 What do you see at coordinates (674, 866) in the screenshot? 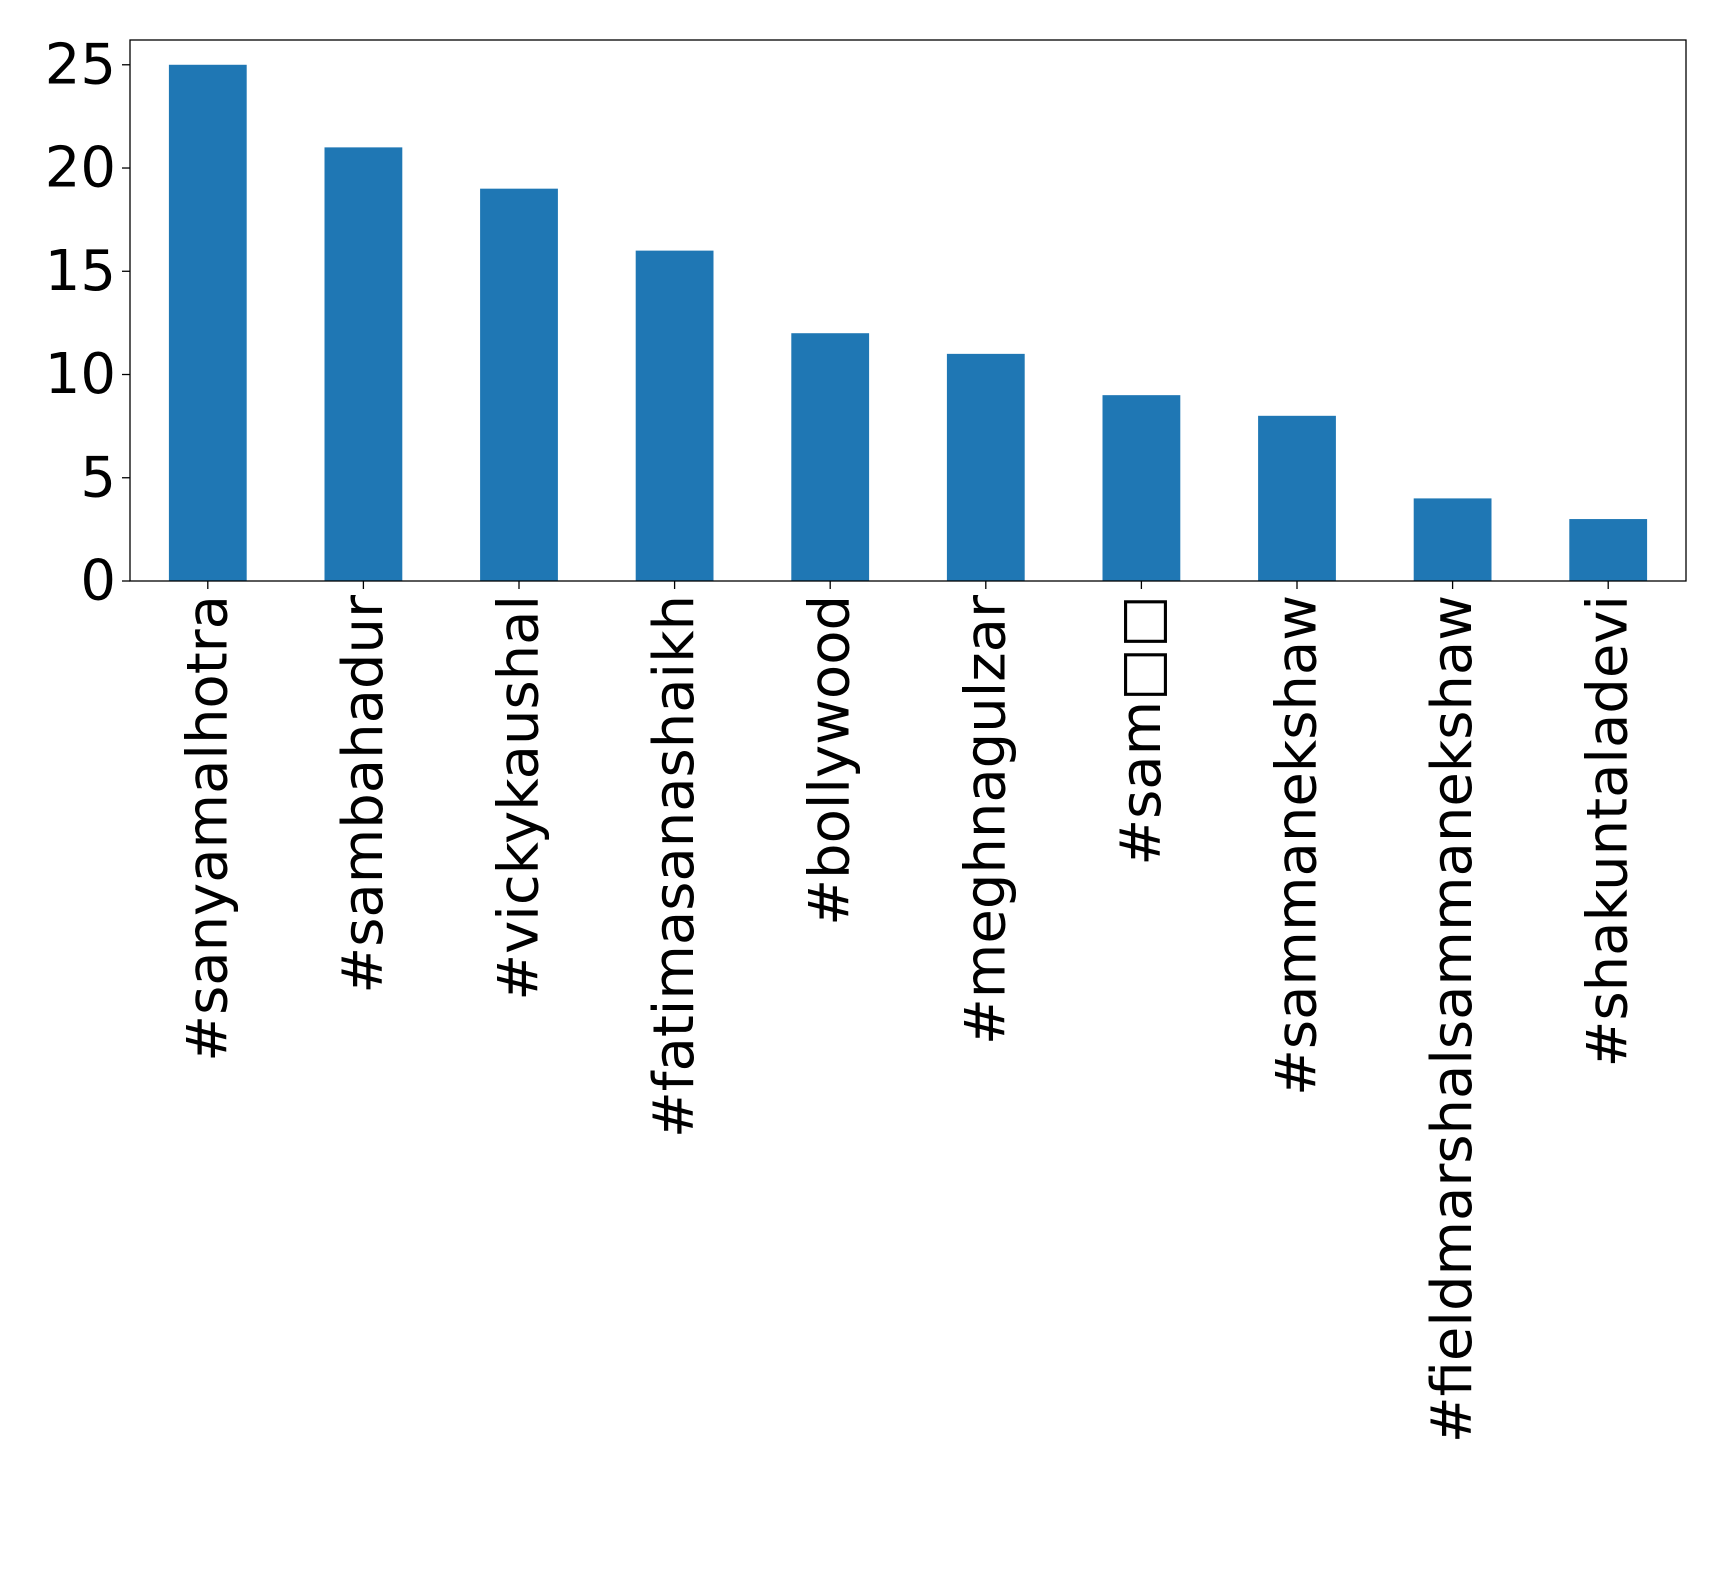
I see `x-tick-label-3: #fatimasanashaikh` at bounding box center [674, 866].